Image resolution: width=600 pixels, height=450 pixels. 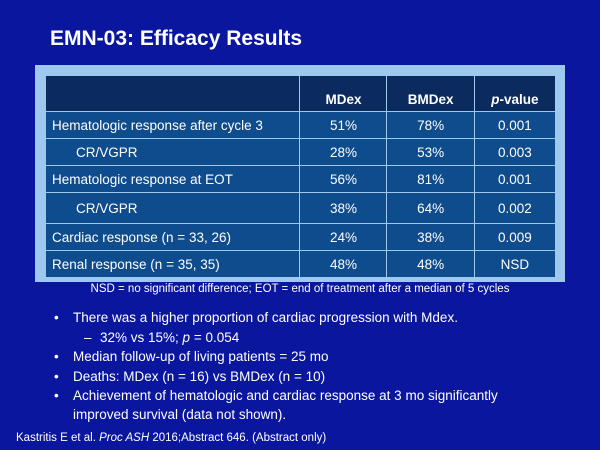 What do you see at coordinates (176, 38) in the screenshot?
I see `slide-title: EMN-03: Efficacy Results` at bounding box center [176, 38].